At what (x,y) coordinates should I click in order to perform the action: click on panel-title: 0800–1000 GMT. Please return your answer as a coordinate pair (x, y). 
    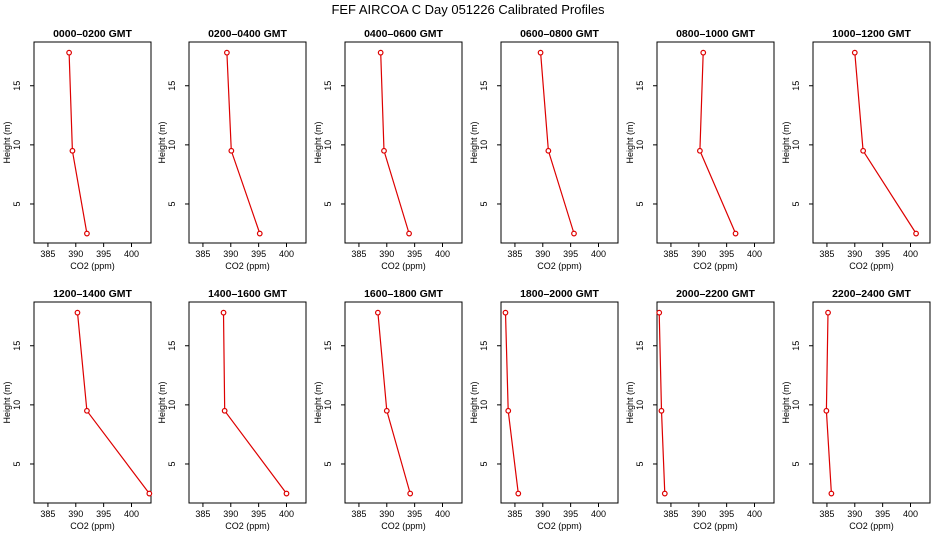
    Looking at the image, I should click on (715, 34).